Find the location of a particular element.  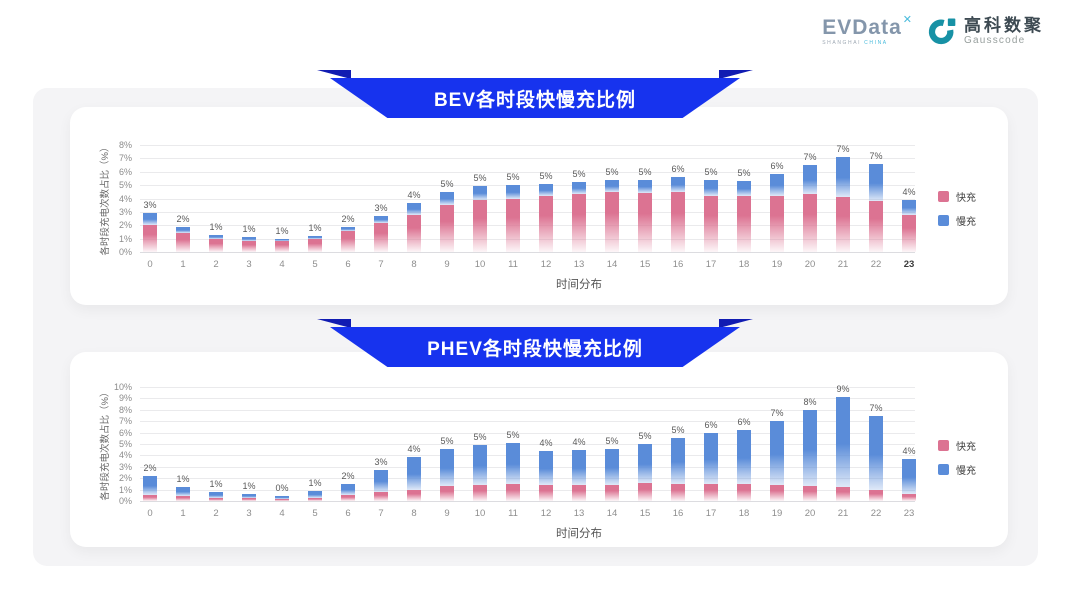

x-tick-label: 14 is located at coordinates (612, 264).